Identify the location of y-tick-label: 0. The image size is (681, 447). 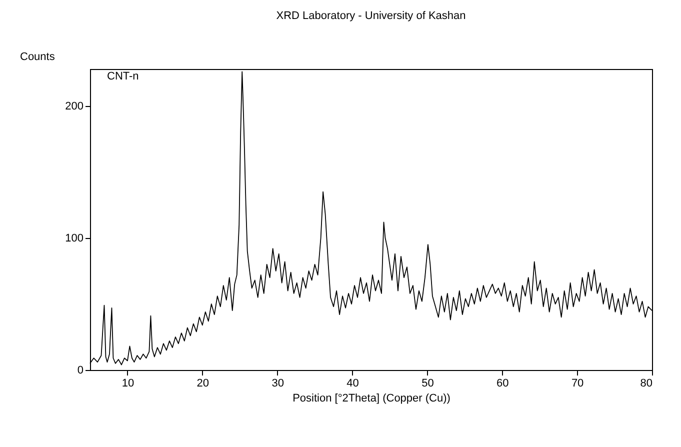
(80, 370).